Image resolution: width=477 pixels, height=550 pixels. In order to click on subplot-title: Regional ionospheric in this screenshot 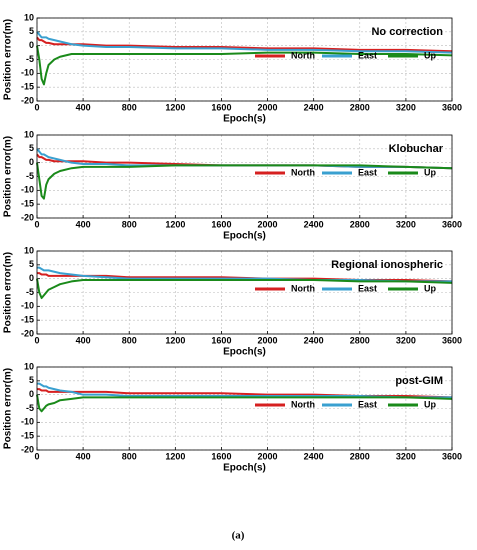, I will do `click(387, 265)`.